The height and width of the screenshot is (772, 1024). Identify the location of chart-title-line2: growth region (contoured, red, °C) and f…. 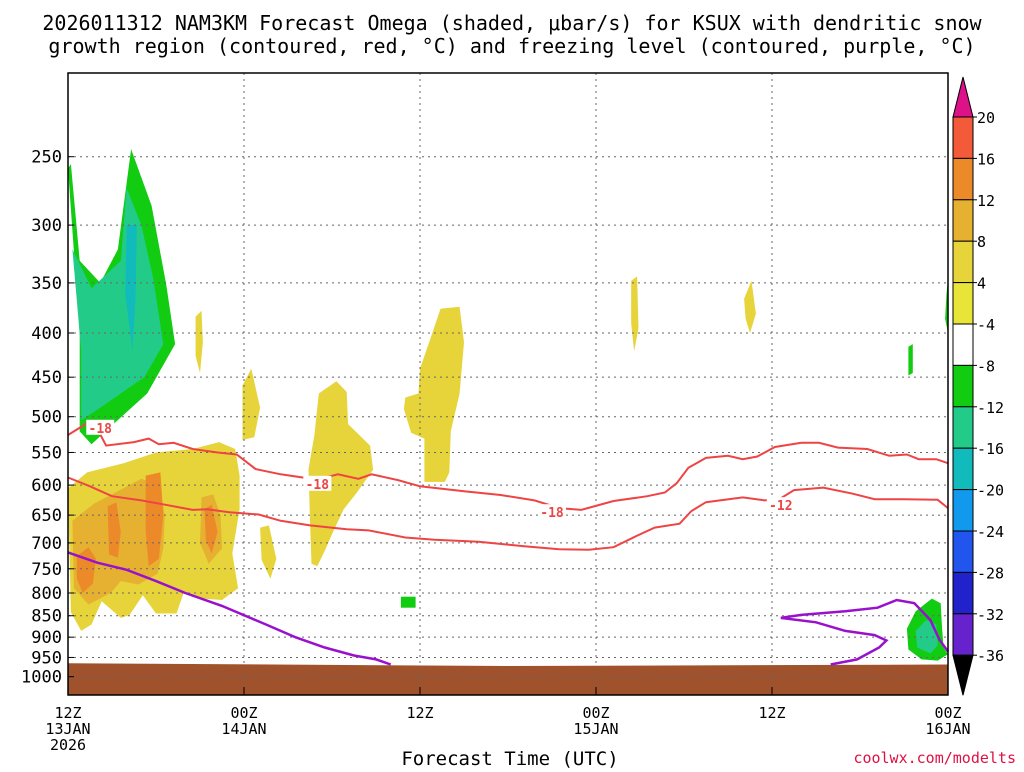
(511, 46).